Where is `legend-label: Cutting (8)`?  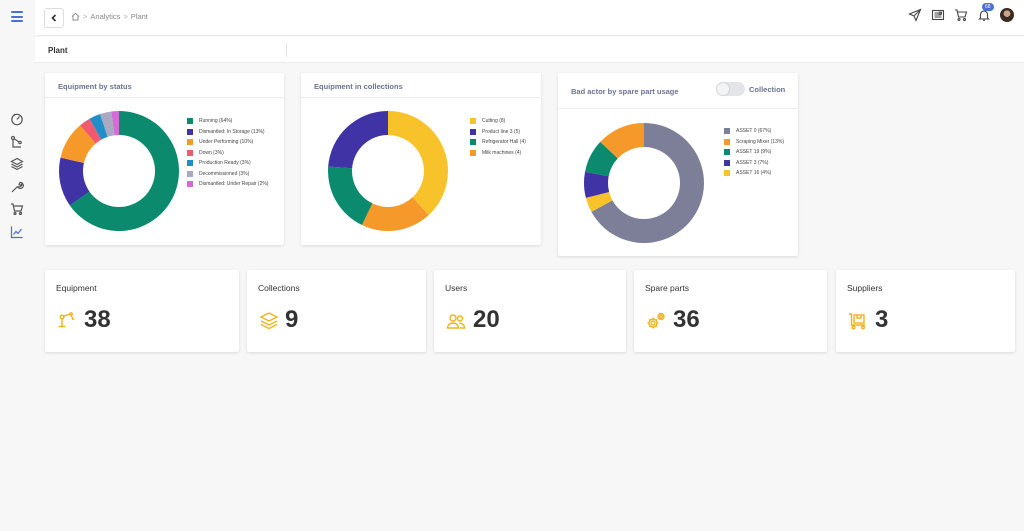
legend-label: Cutting (8) is located at coordinates (494, 121).